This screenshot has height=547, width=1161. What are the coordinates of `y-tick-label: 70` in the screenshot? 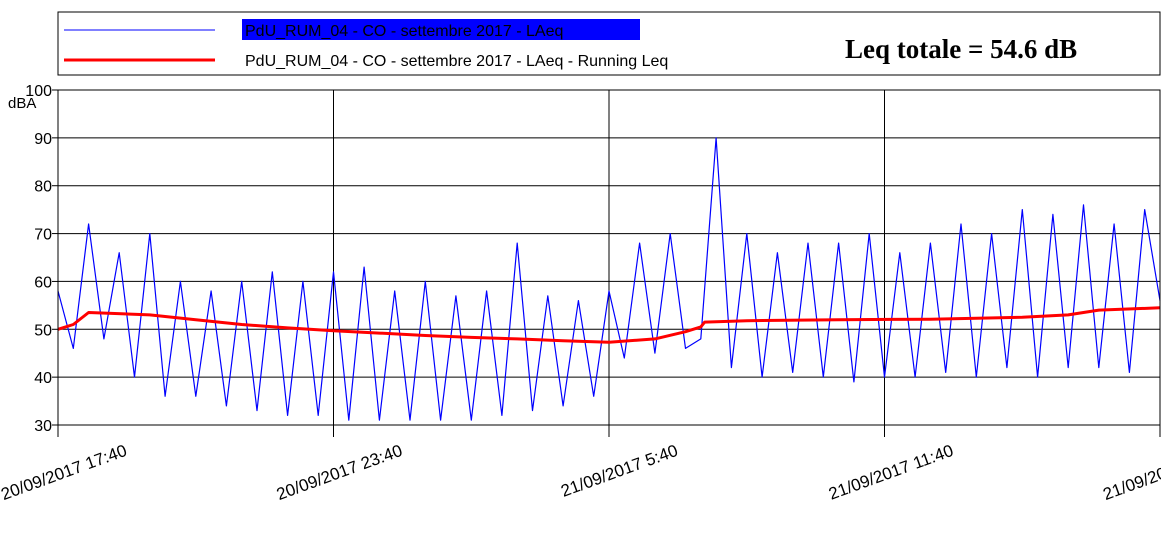 It's located at (43, 235).